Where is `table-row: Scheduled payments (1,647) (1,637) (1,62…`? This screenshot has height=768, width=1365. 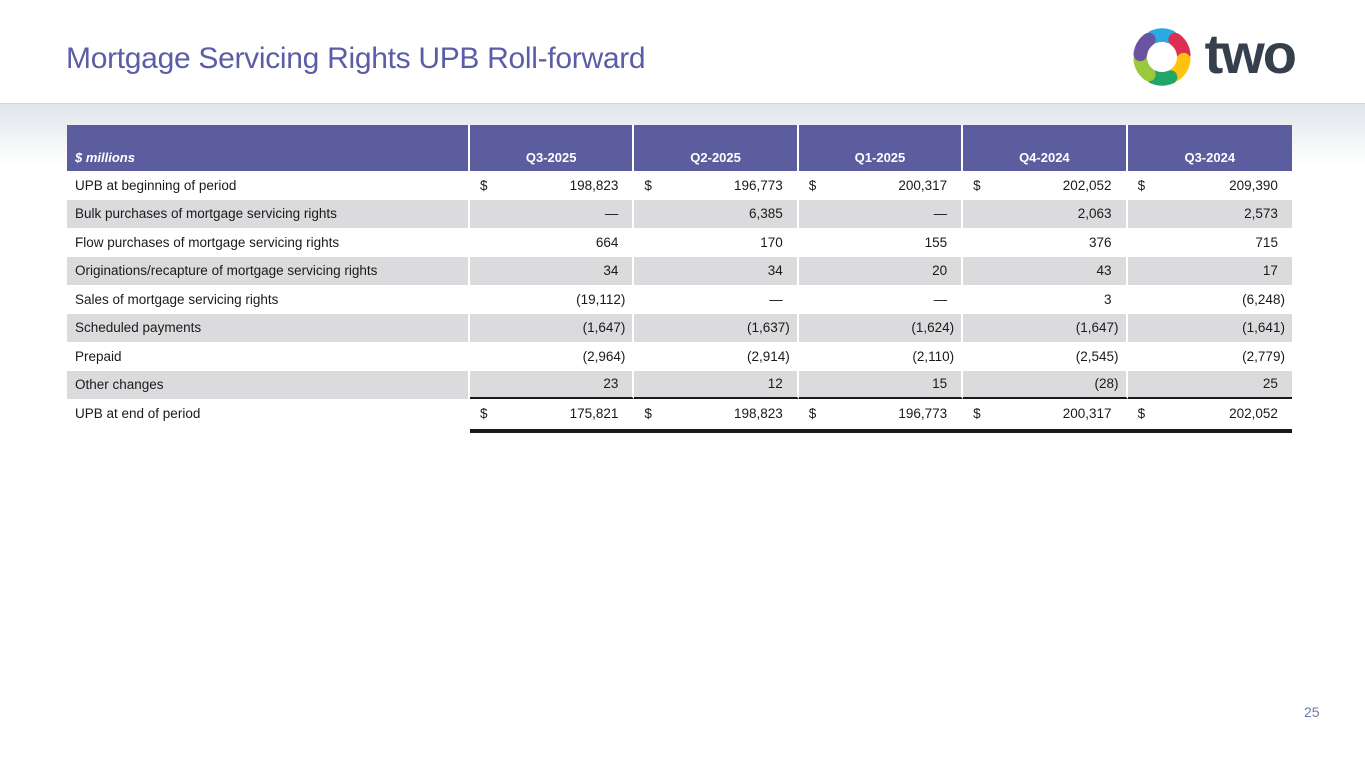 table-row: Scheduled payments (1,647) (1,637) (1,62… is located at coordinates (679, 328).